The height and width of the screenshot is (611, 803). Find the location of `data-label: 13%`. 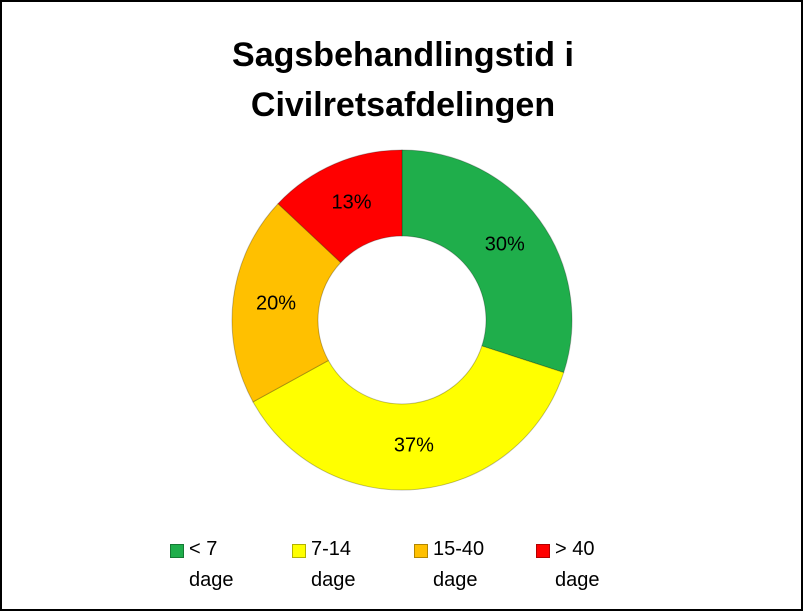

data-label: 13% is located at coordinates (352, 203).